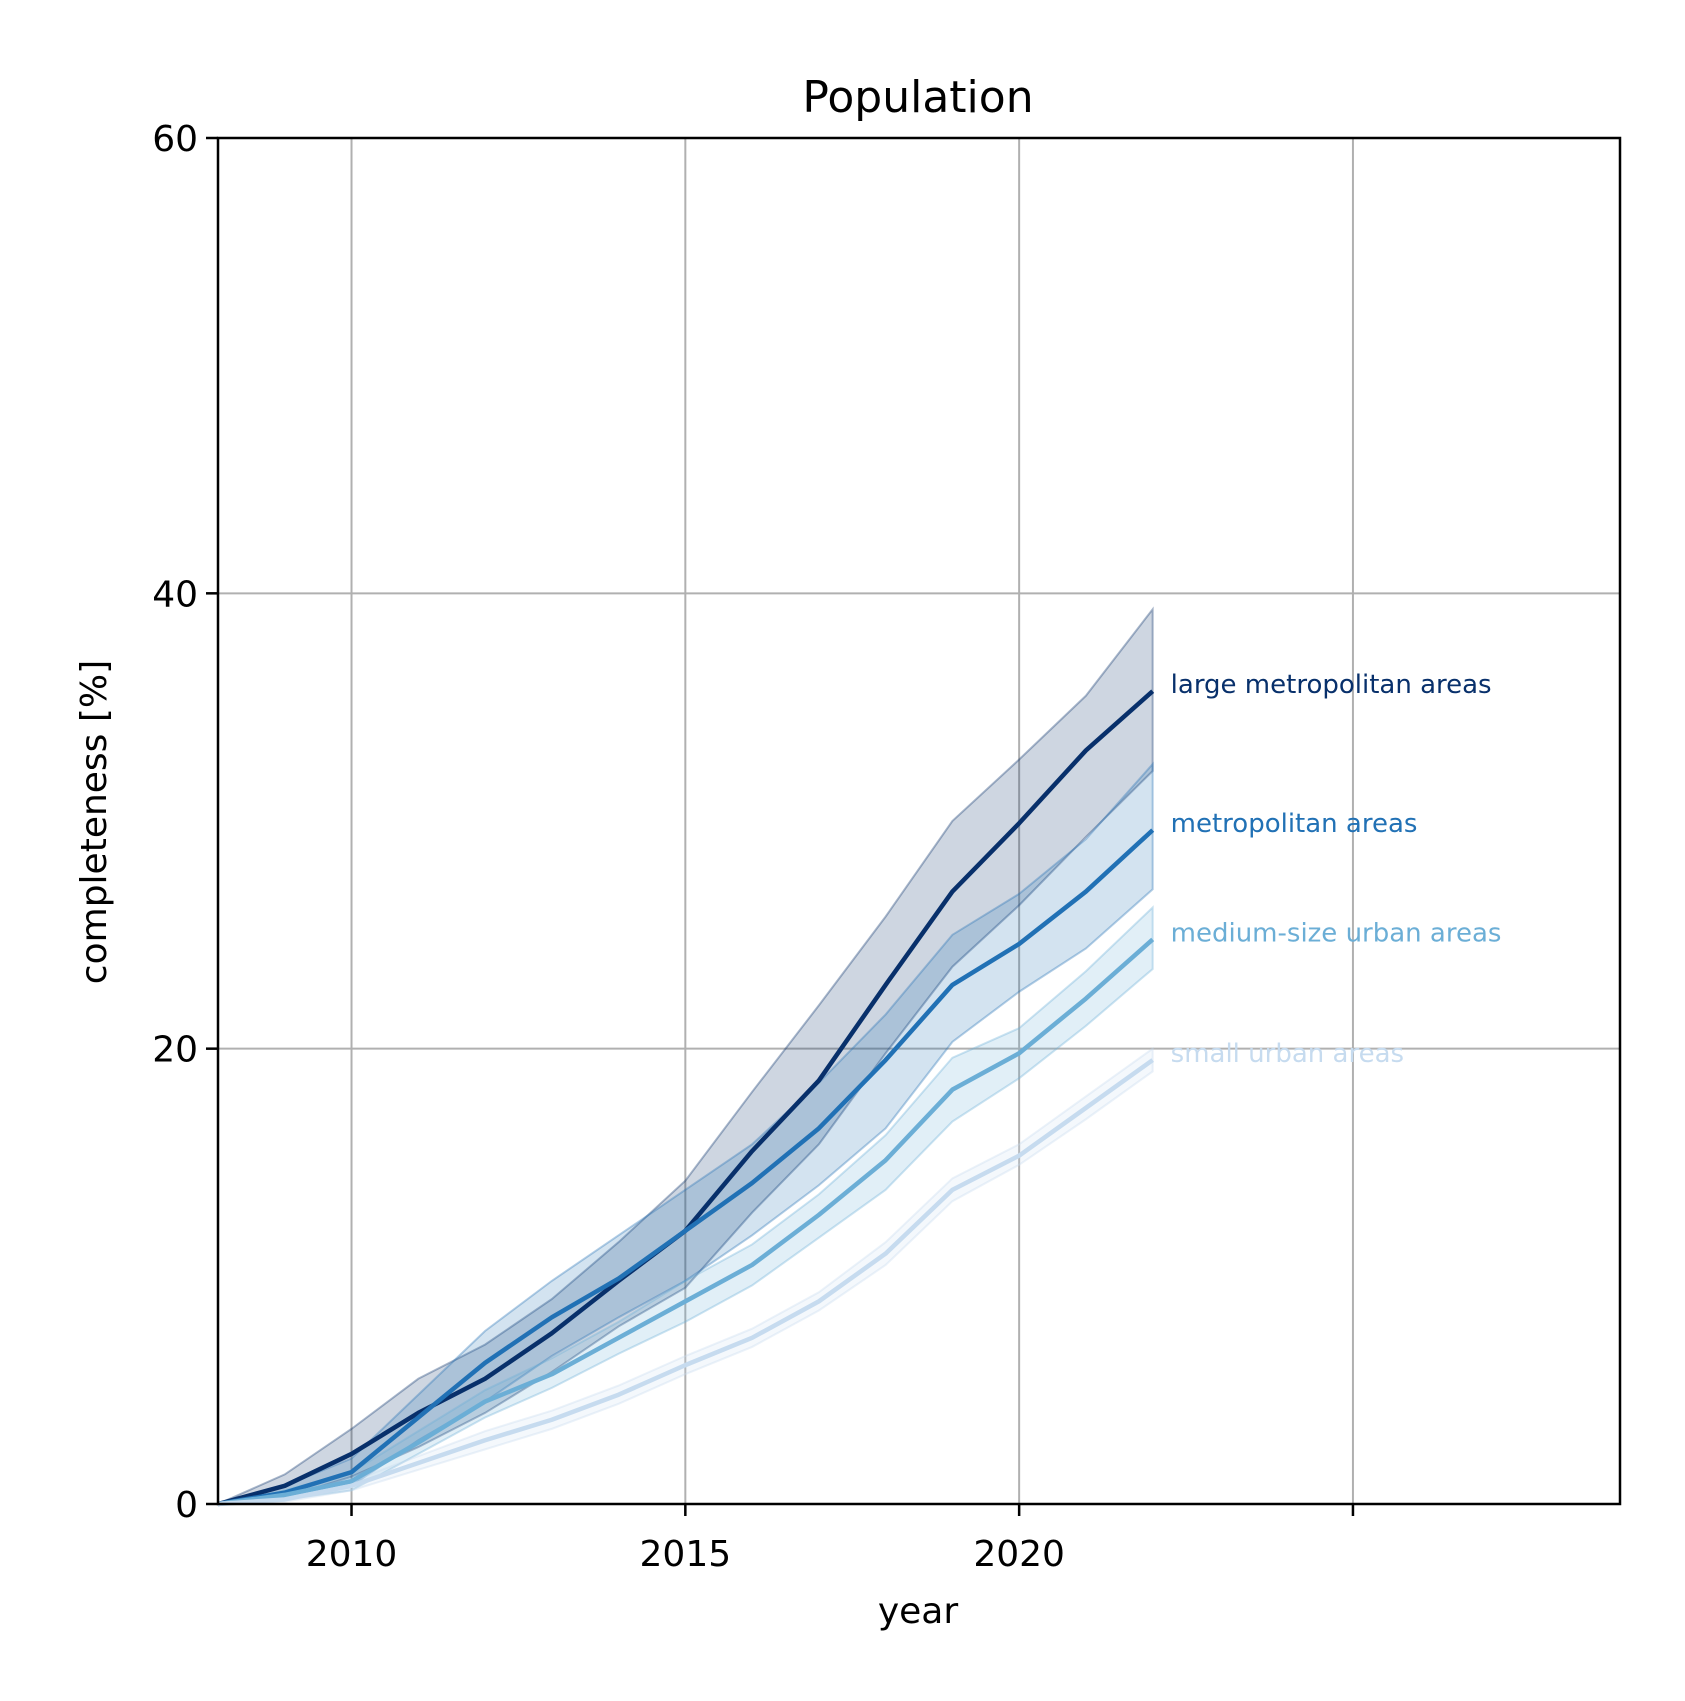 The height and width of the screenshot is (1701, 1685). Describe the element at coordinates (917, 97) in the screenshot. I see `chart-title: Population` at that location.